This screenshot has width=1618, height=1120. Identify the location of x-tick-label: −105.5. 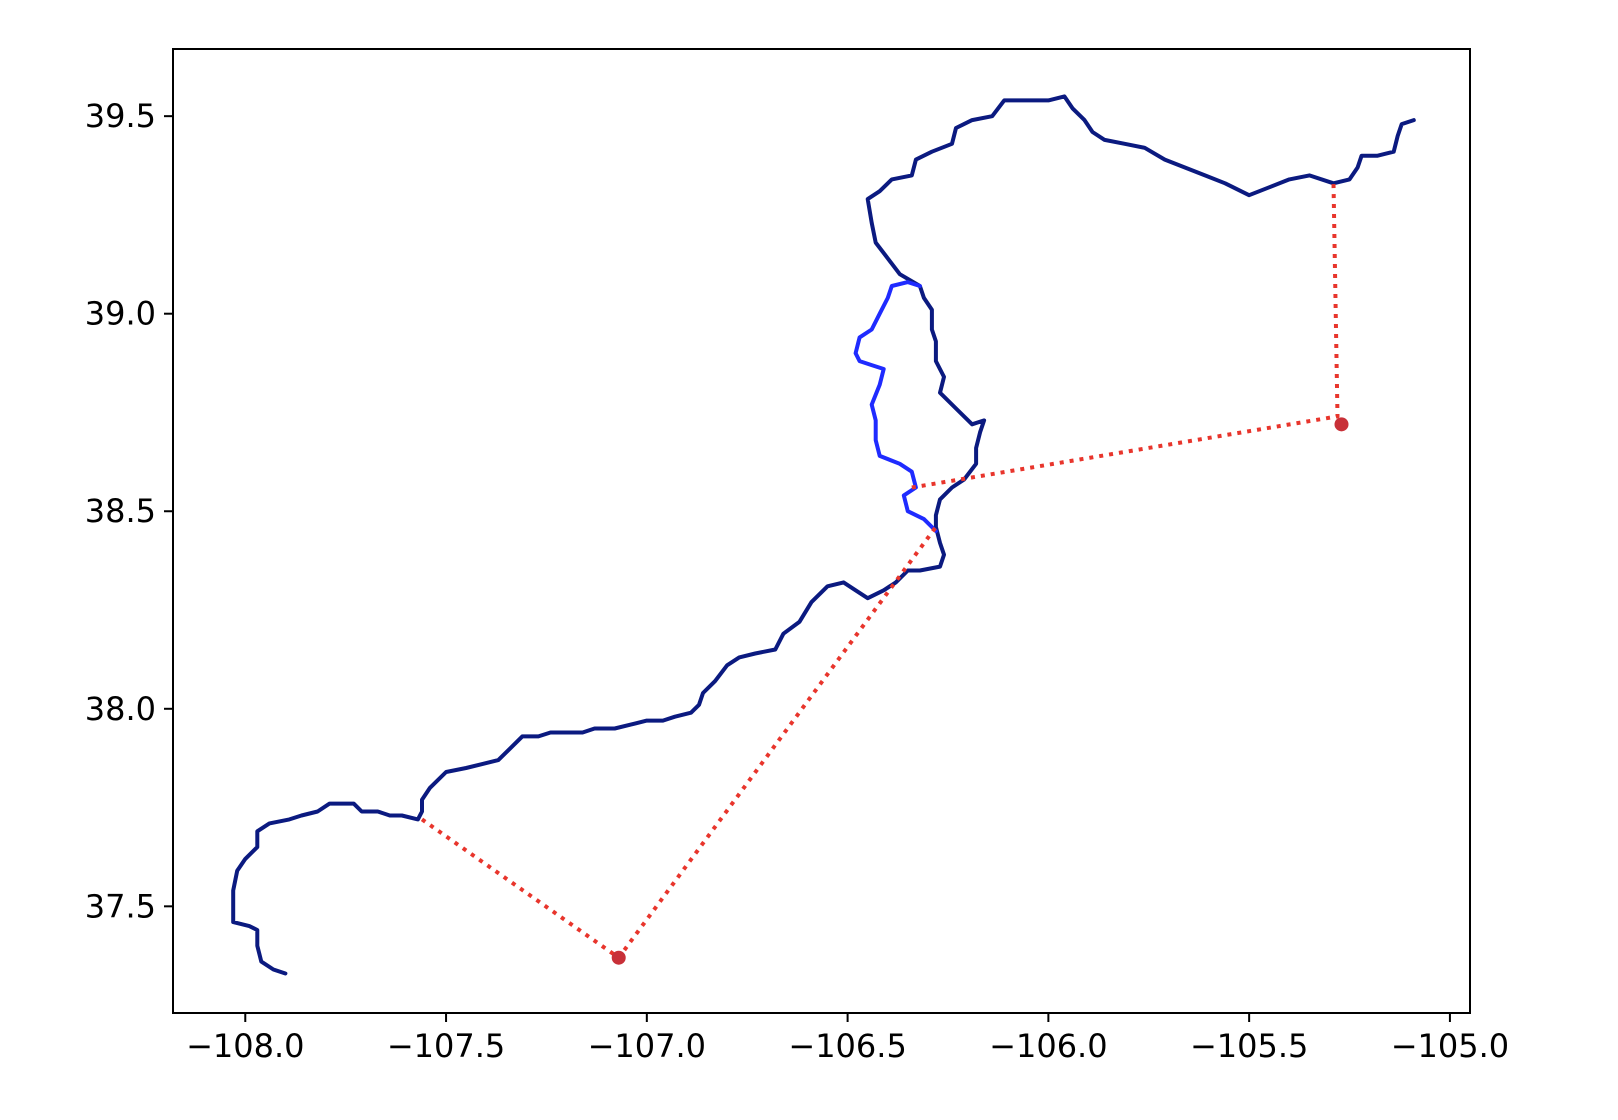
(1249, 1046).